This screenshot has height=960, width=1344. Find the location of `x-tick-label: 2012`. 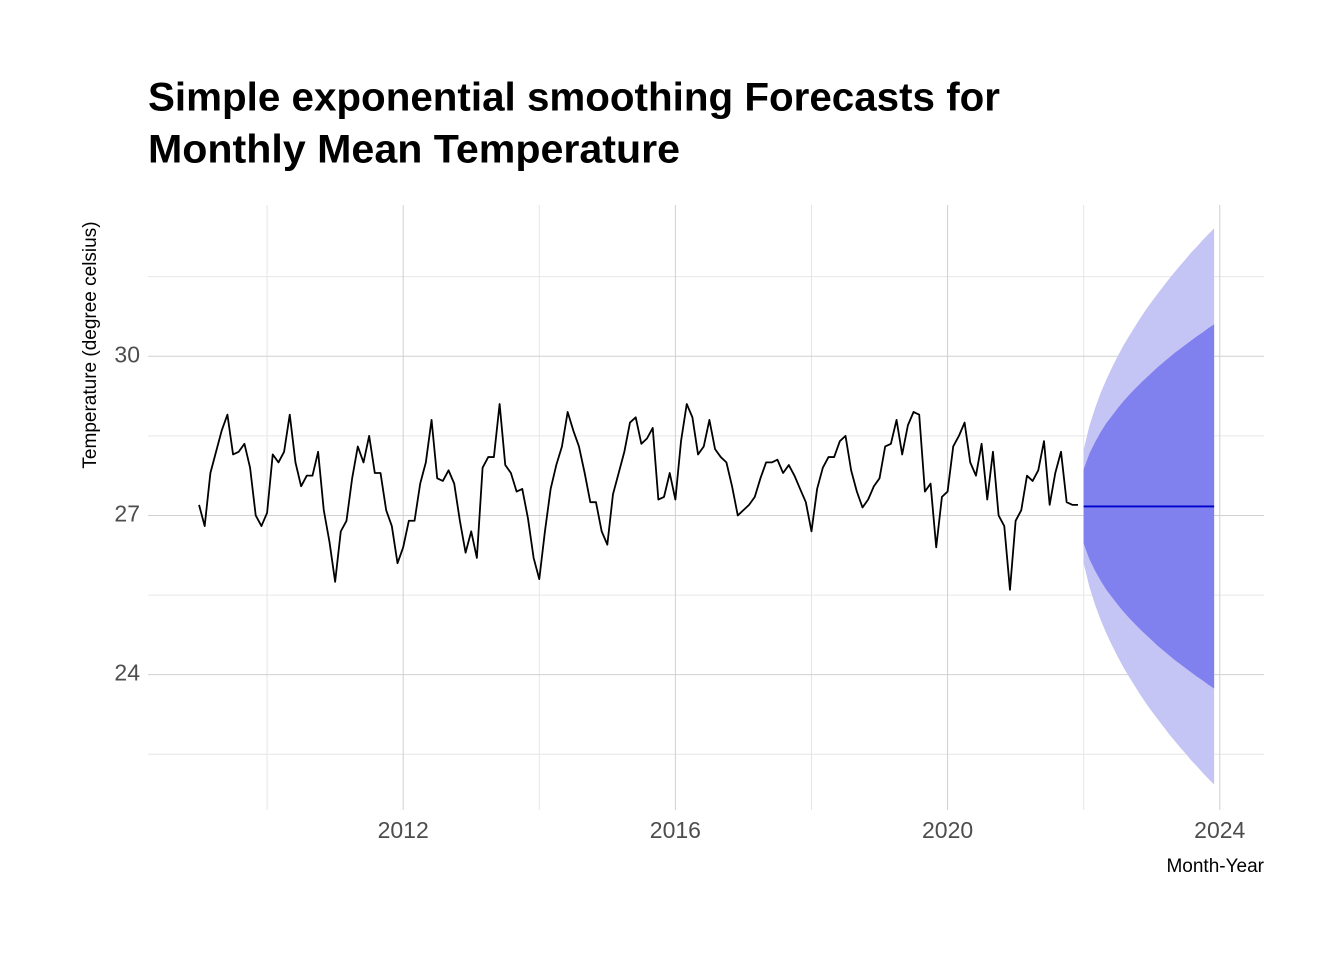

x-tick-label: 2012 is located at coordinates (403, 830).